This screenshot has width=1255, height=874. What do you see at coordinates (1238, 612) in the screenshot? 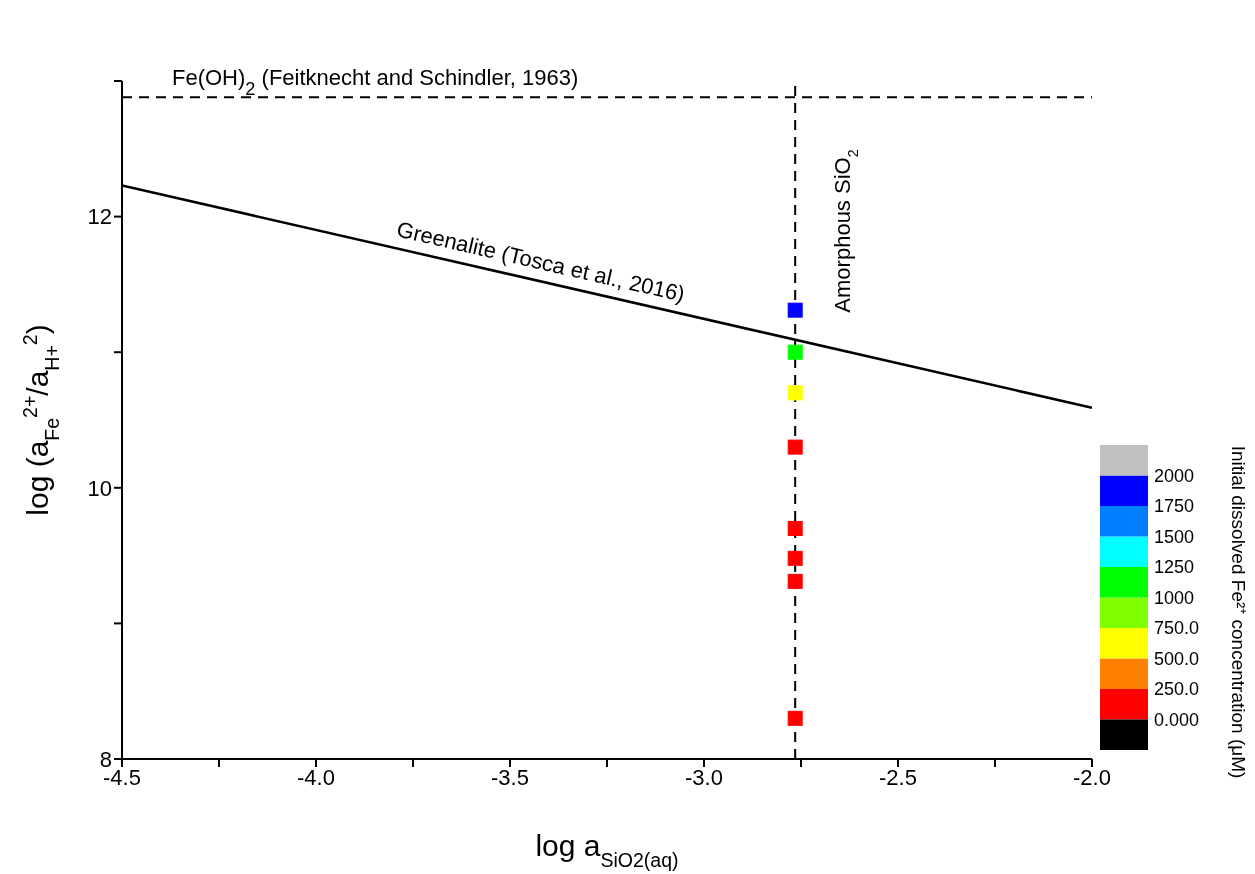
I see `color-bar-title: Initial dissolved Fe²⁺ concentration (μM)` at bounding box center [1238, 612].